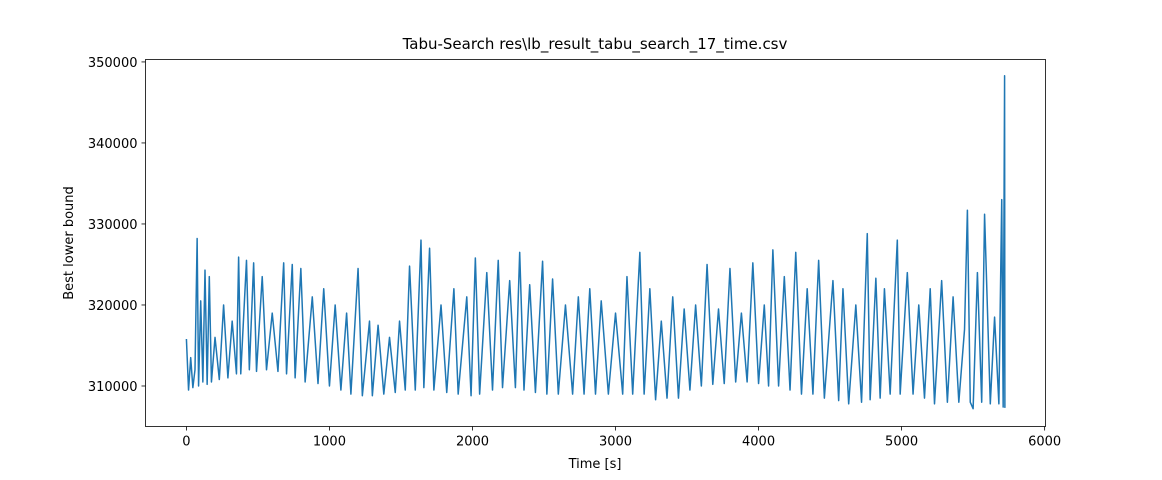 The height and width of the screenshot is (480, 1162). I want to click on x-tick-label: 1000, so click(329, 442).